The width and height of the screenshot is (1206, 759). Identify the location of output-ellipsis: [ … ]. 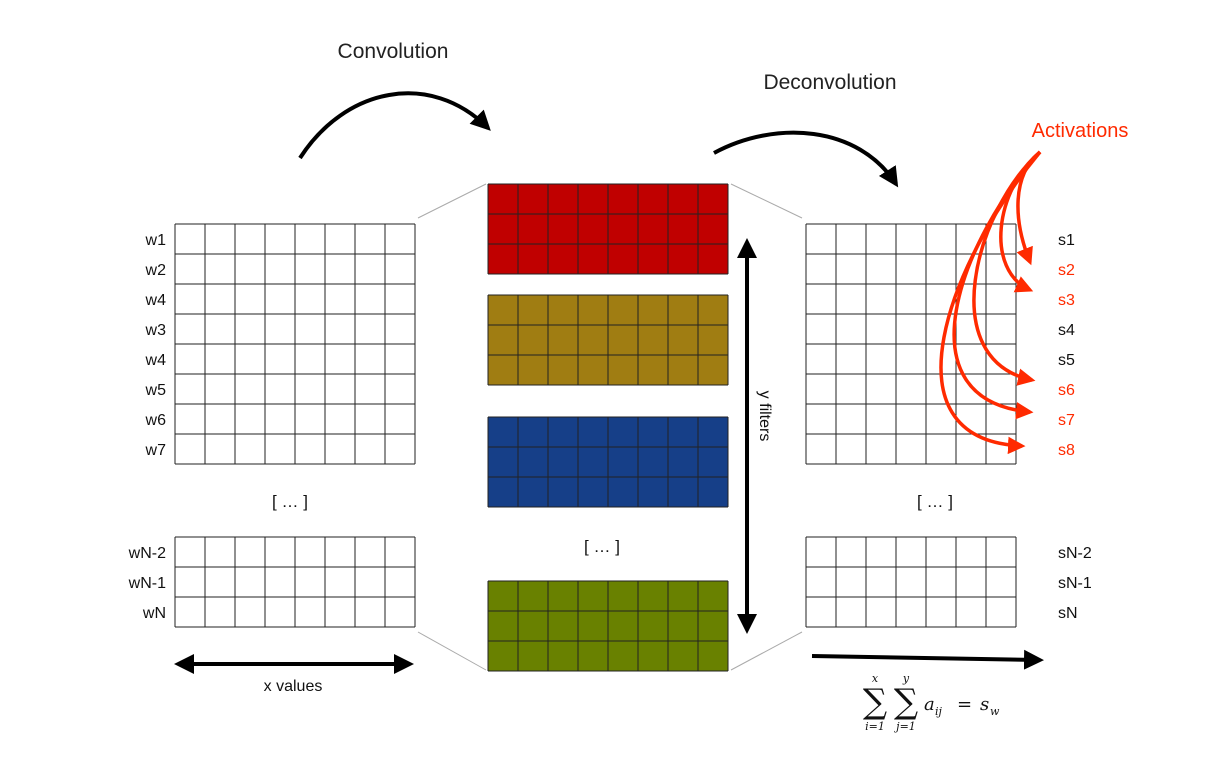
(935, 501).